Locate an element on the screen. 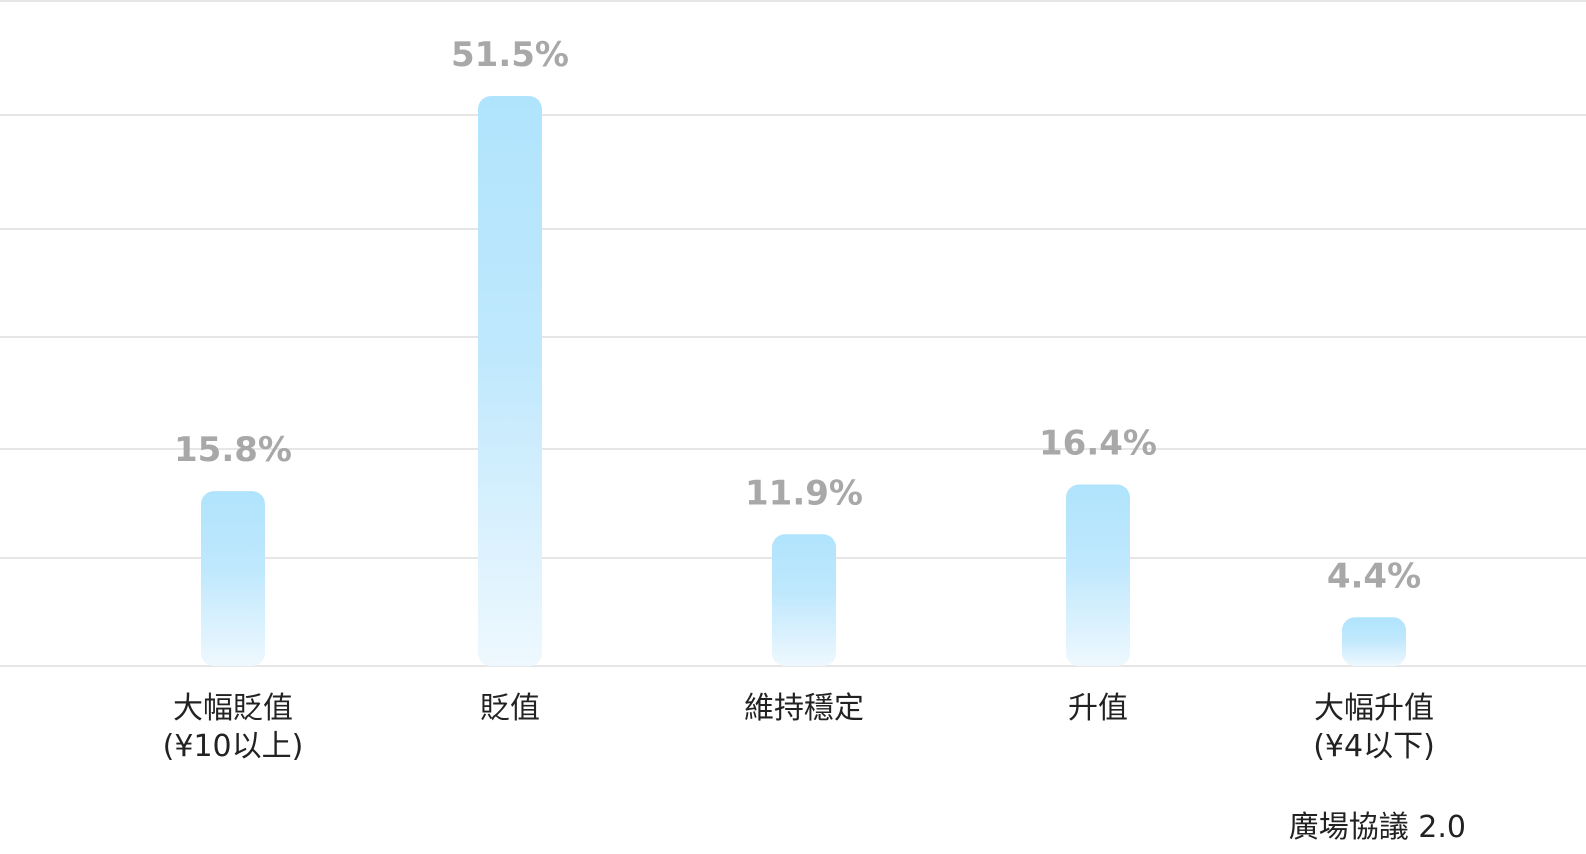 The image size is (1586, 854). category-label: 維持穩定 is located at coordinates (804, 708).